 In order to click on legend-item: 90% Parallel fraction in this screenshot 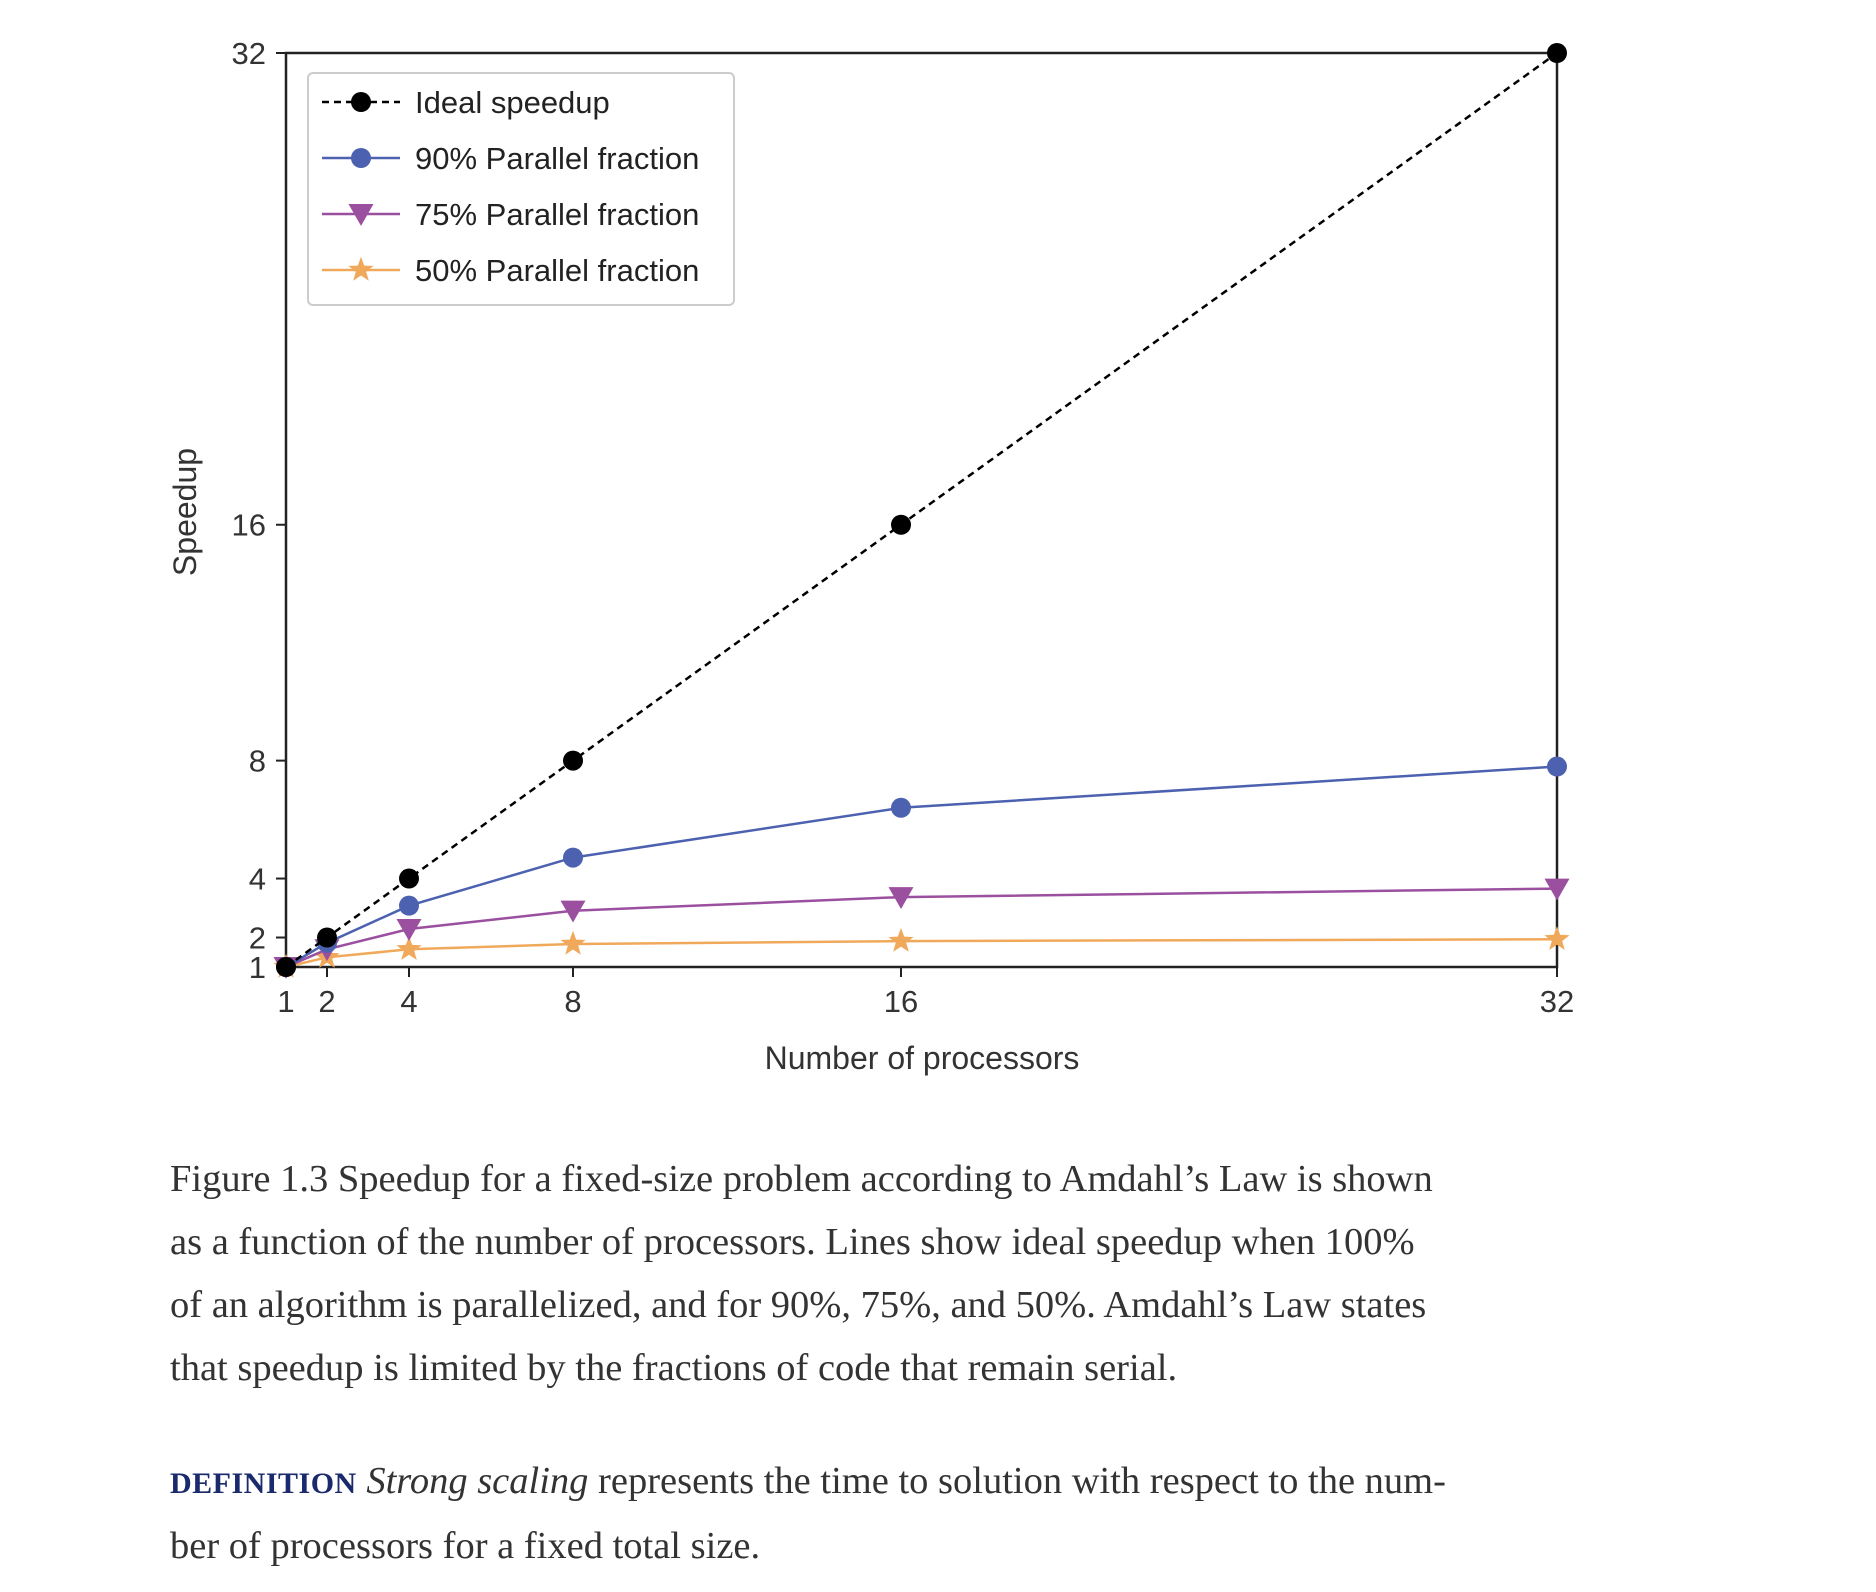, I will do `click(510, 158)`.